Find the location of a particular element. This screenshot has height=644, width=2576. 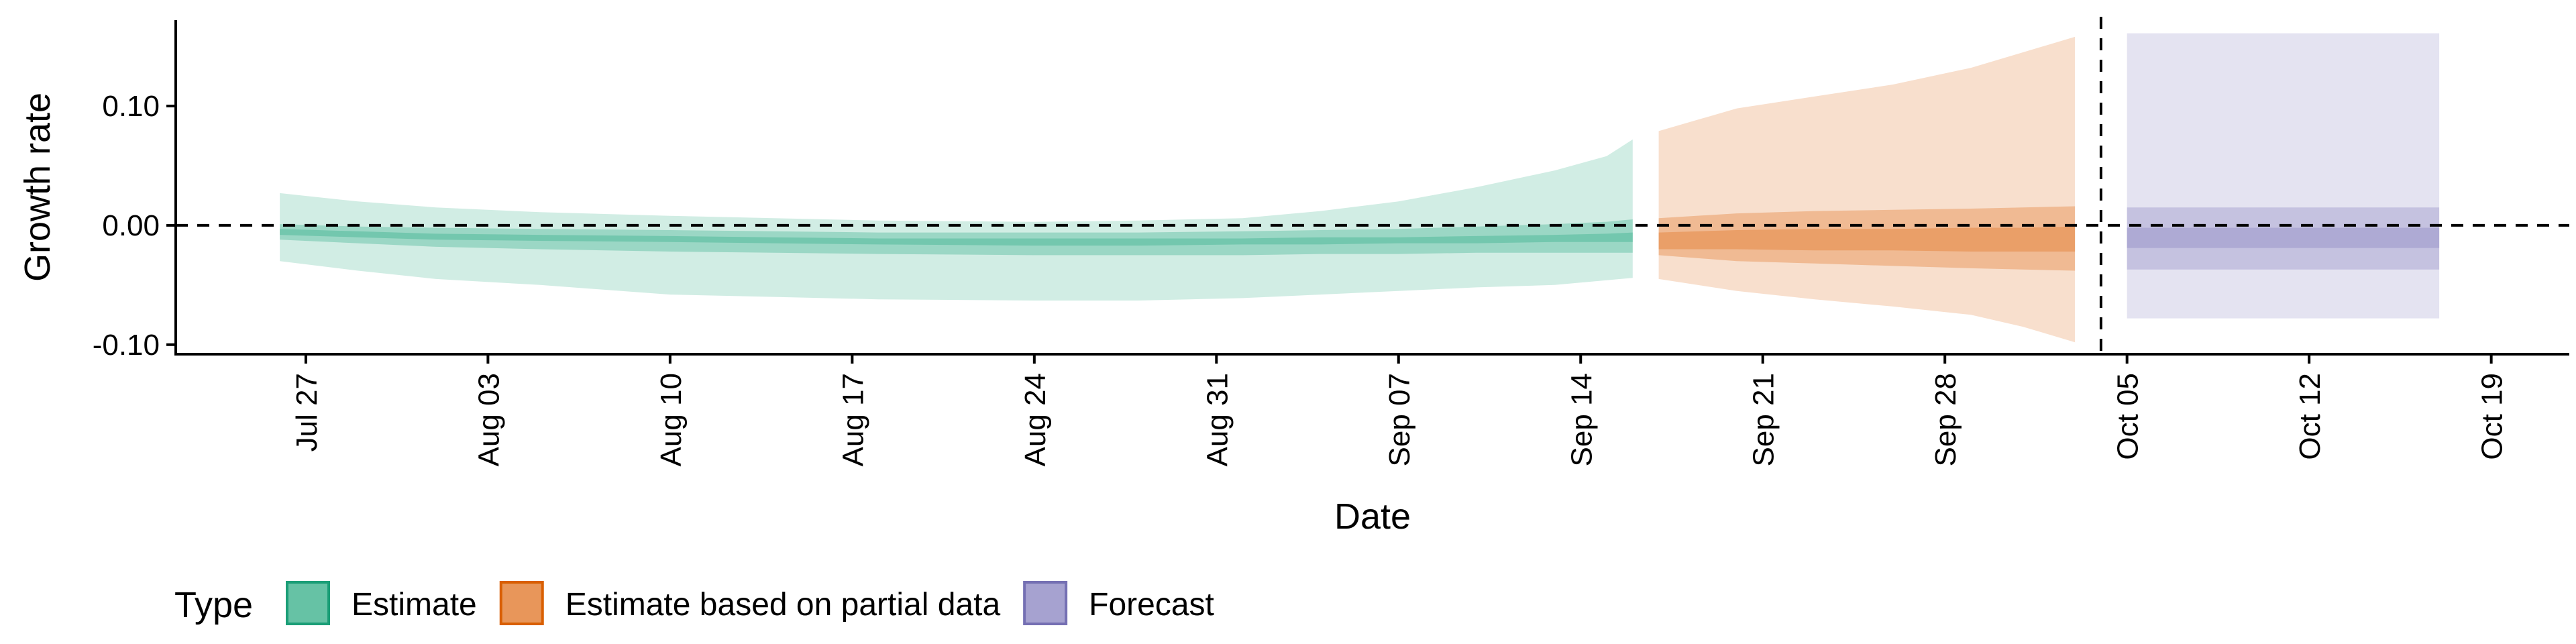

x-tick-label: Sep 28 is located at coordinates (1945, 419).